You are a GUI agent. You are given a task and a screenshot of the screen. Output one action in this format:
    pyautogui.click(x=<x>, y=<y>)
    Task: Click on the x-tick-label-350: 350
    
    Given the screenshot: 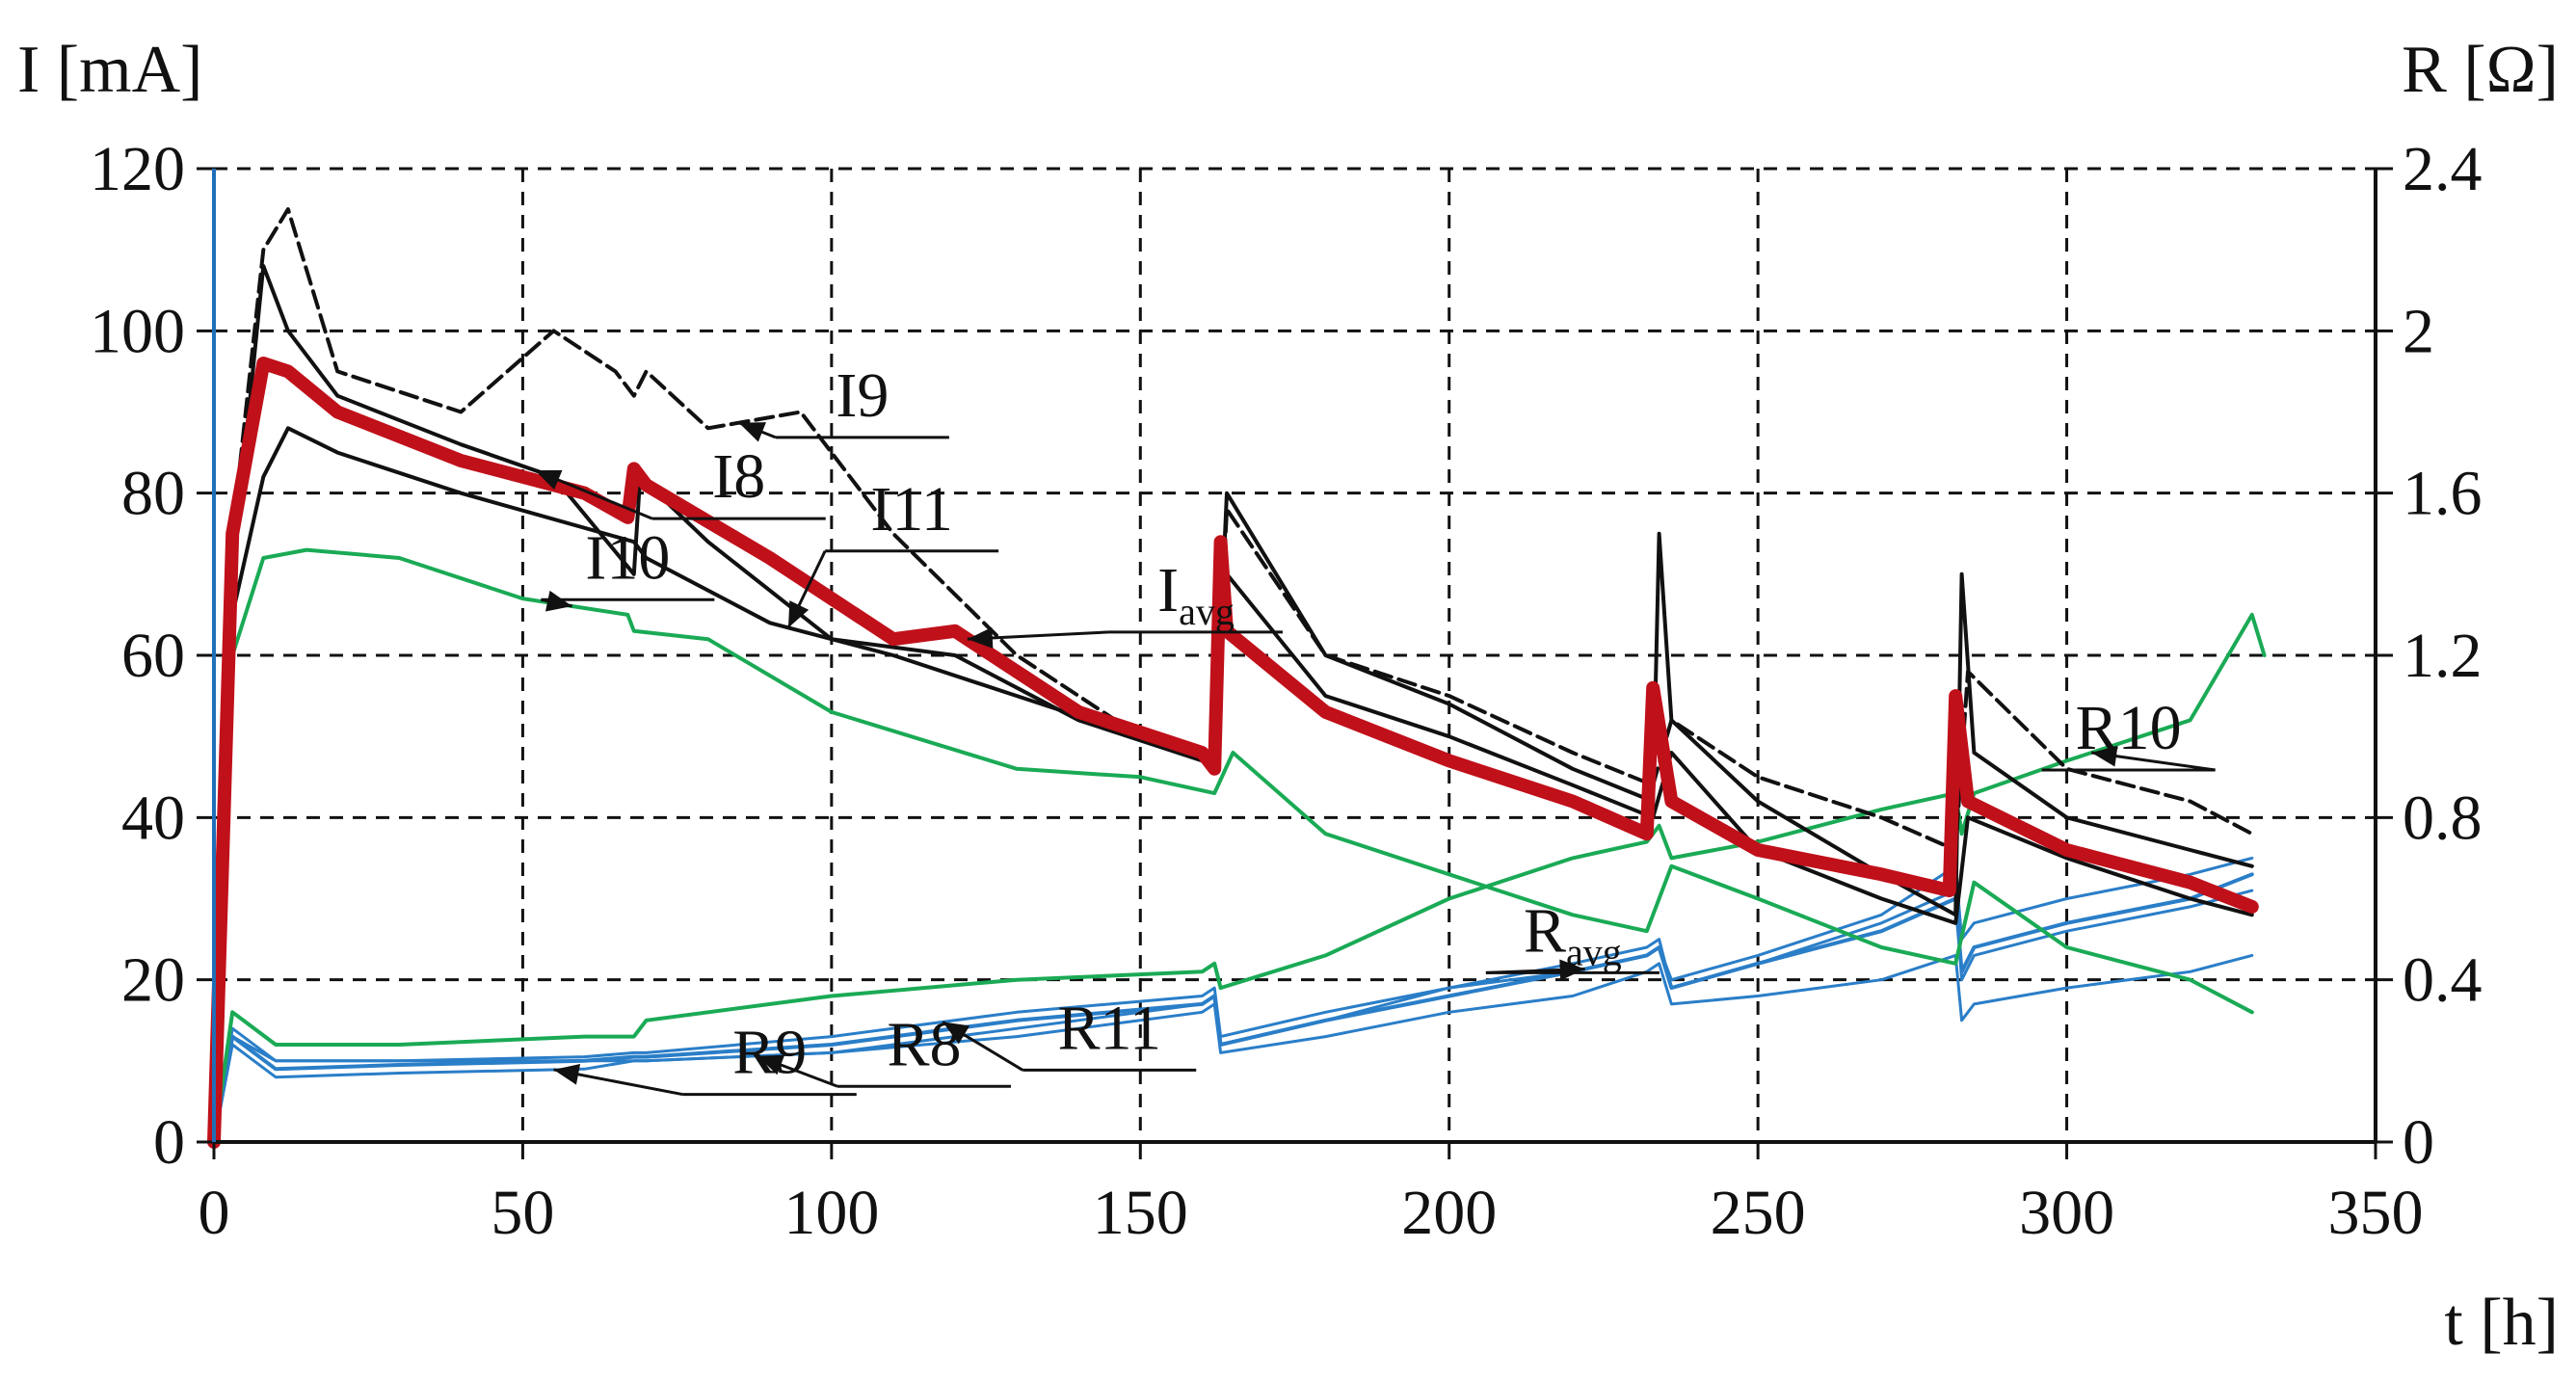 What is the action you would take?
    pyautogui.click(x=2376, y=1213)
    